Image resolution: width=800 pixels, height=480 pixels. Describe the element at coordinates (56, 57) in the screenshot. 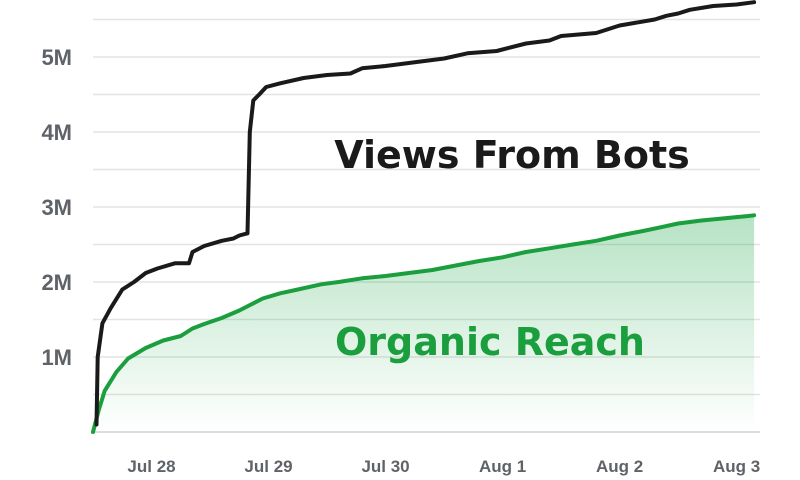

I see `y-tick-label: 5M` at that location.